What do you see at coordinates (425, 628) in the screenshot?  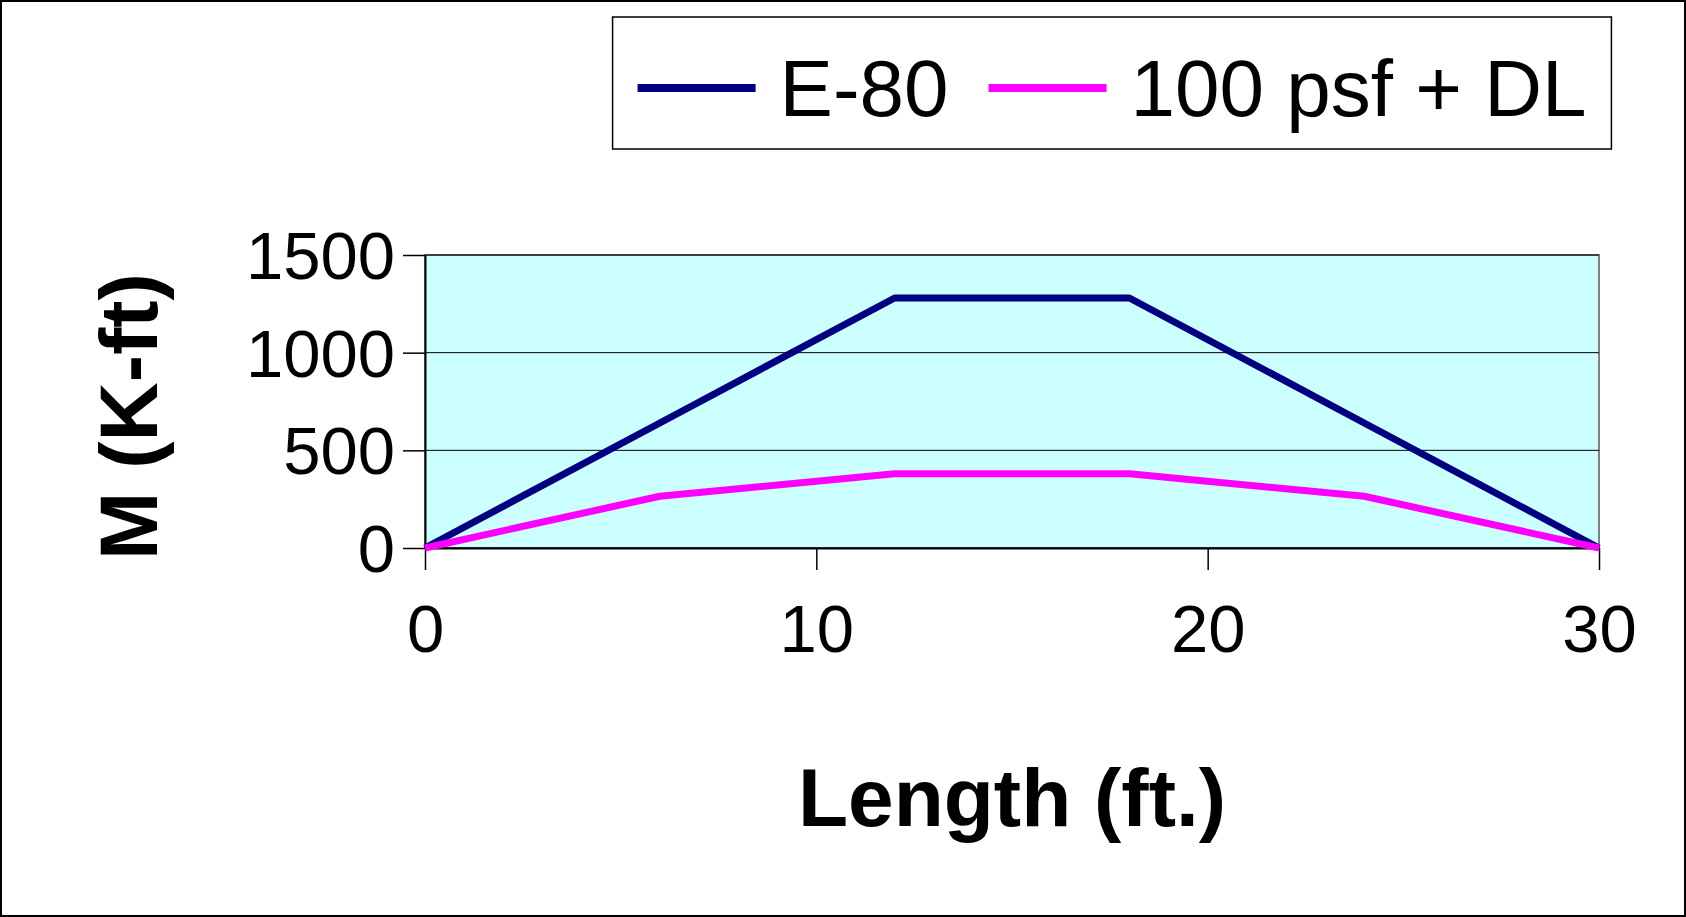 I see `x-tick-label: 0` at bounding box center [425, 628].